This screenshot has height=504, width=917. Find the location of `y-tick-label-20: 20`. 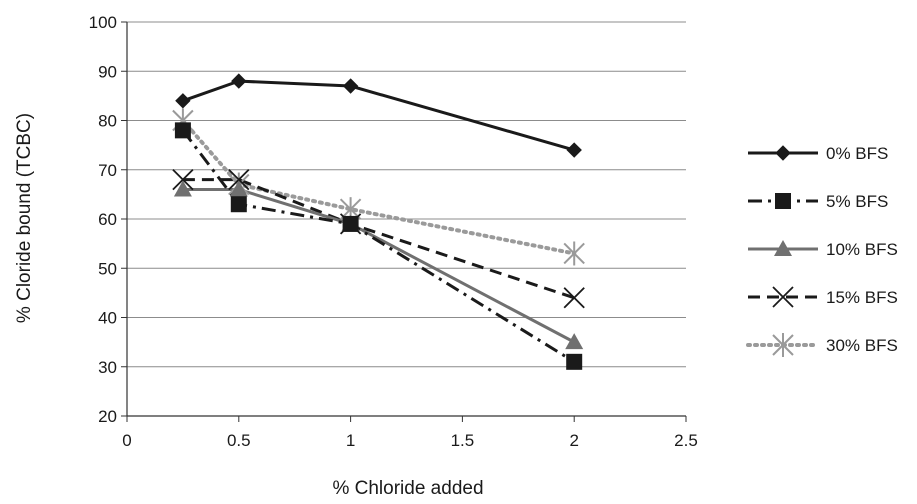

y-tick-label-20: 20 is located at coordinates (107, 416).